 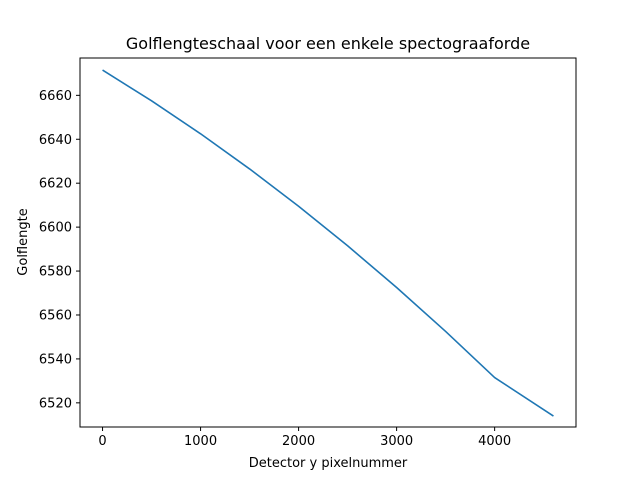 What do you see at coordinates (55, 140) in the screenshot?
I see `y-tick-label: 6640` at bounding box center [55, 140].